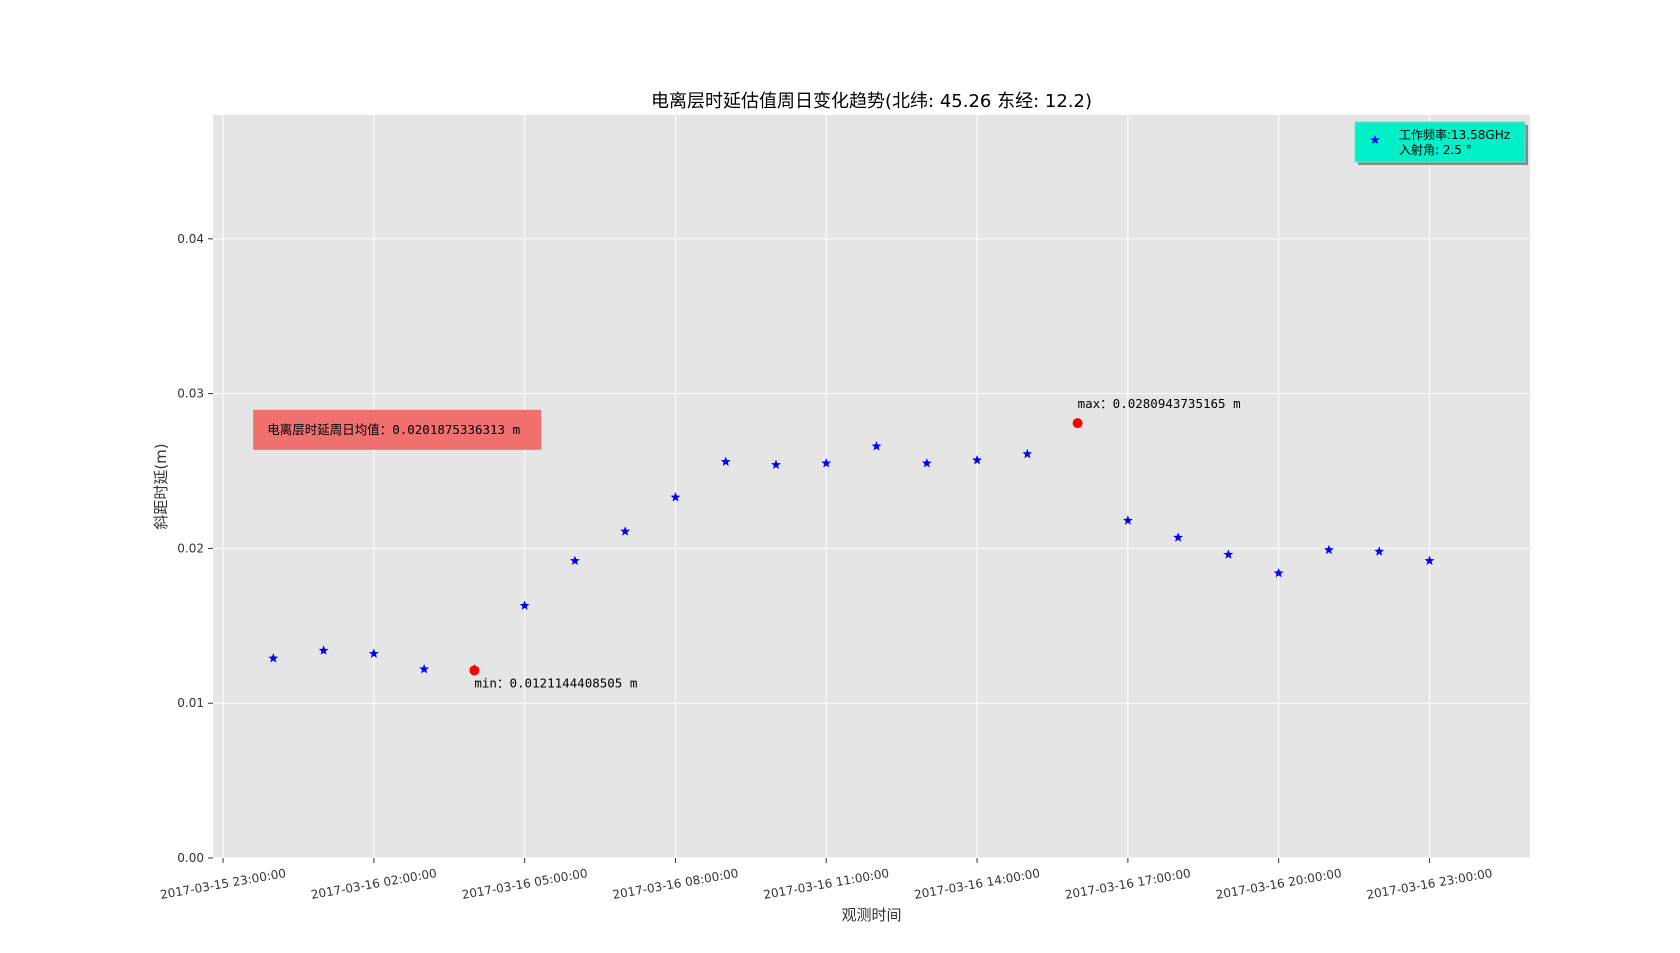 This screenshot has height=953, width=1680. I want to click on mean-box, so click(397, 429).